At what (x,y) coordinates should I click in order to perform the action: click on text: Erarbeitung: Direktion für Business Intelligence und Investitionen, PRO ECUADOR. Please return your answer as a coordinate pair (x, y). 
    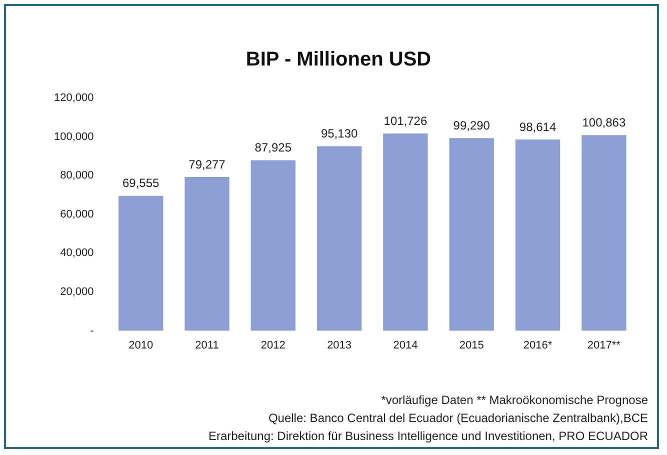
    Looking at the image, I should click on (428, 436).